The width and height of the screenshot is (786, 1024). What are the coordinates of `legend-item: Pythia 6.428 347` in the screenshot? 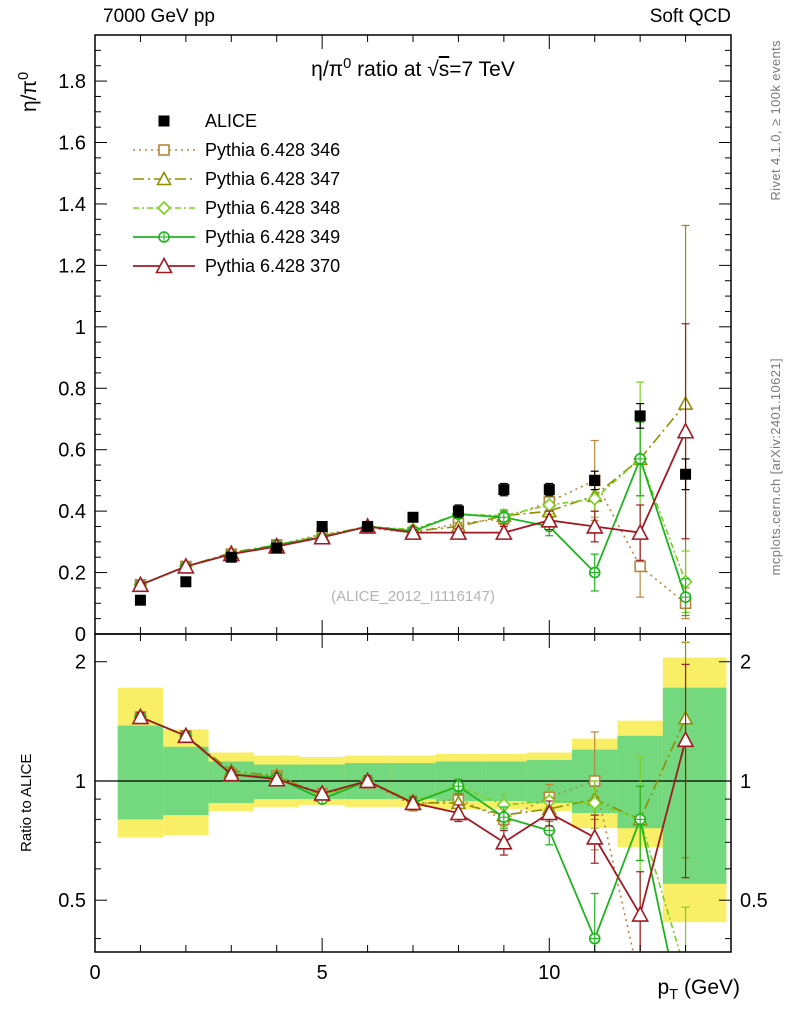 It's located at (236, 179).